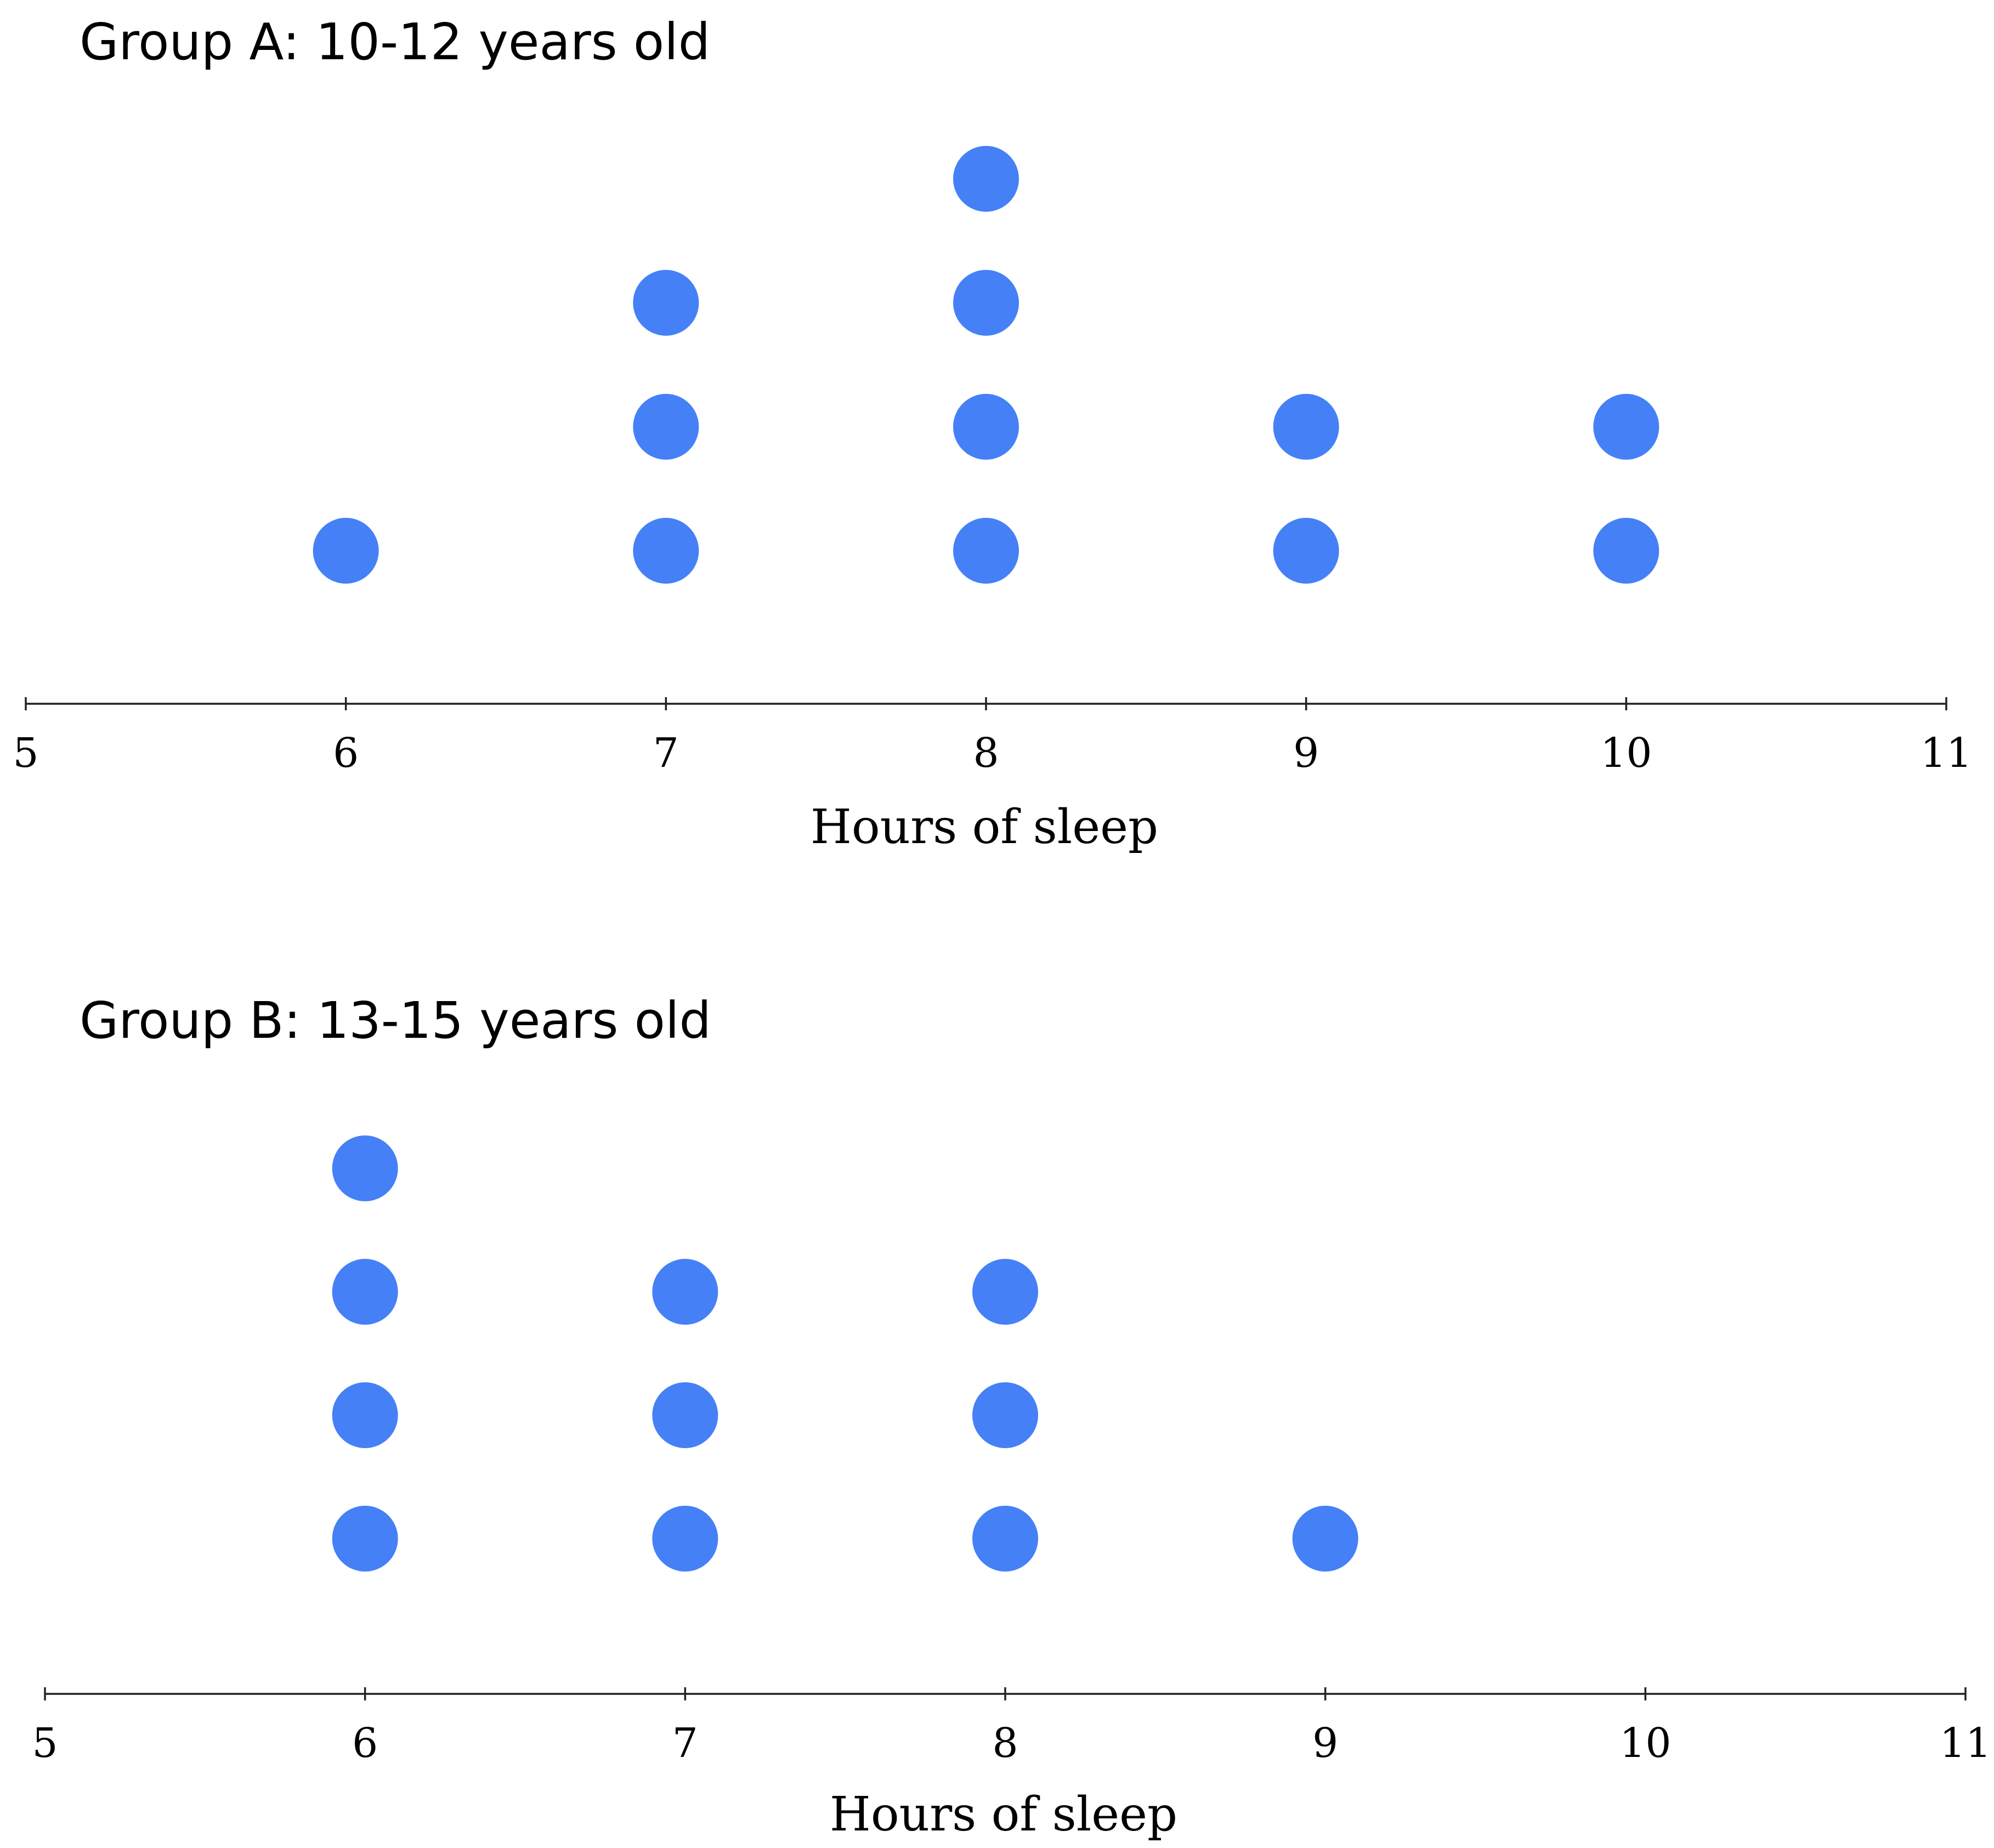 This screenshot has height=1848, width=1994. Describe the element at coordinates (395, 42) in the screenshot. I see `chart-title: Group A: 10-12 years old` at that location.